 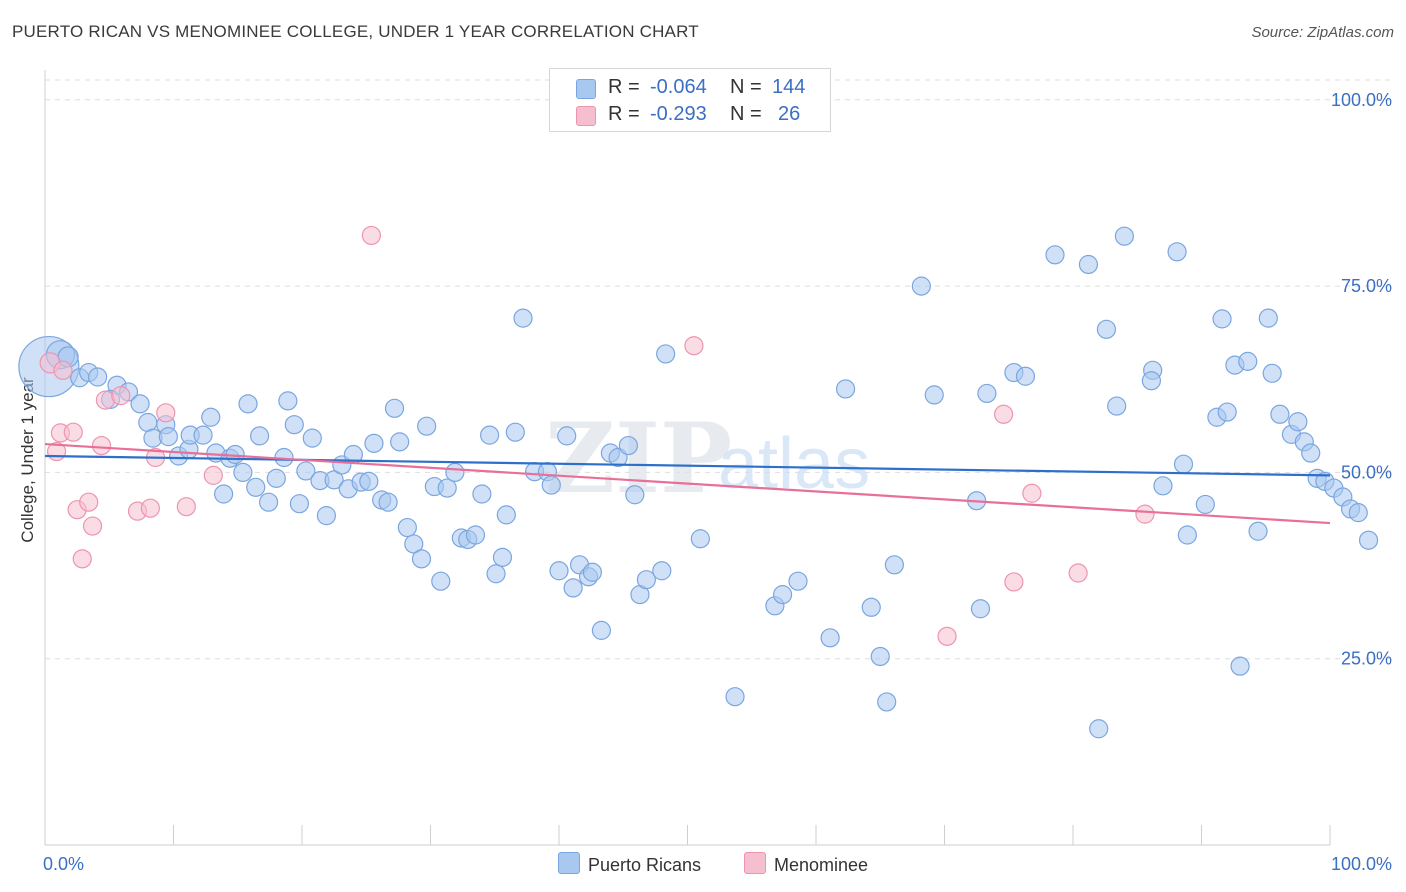 I want to click on legend-item-puerto-ricans: Puerto Ricans, so click(x=629, y=864).